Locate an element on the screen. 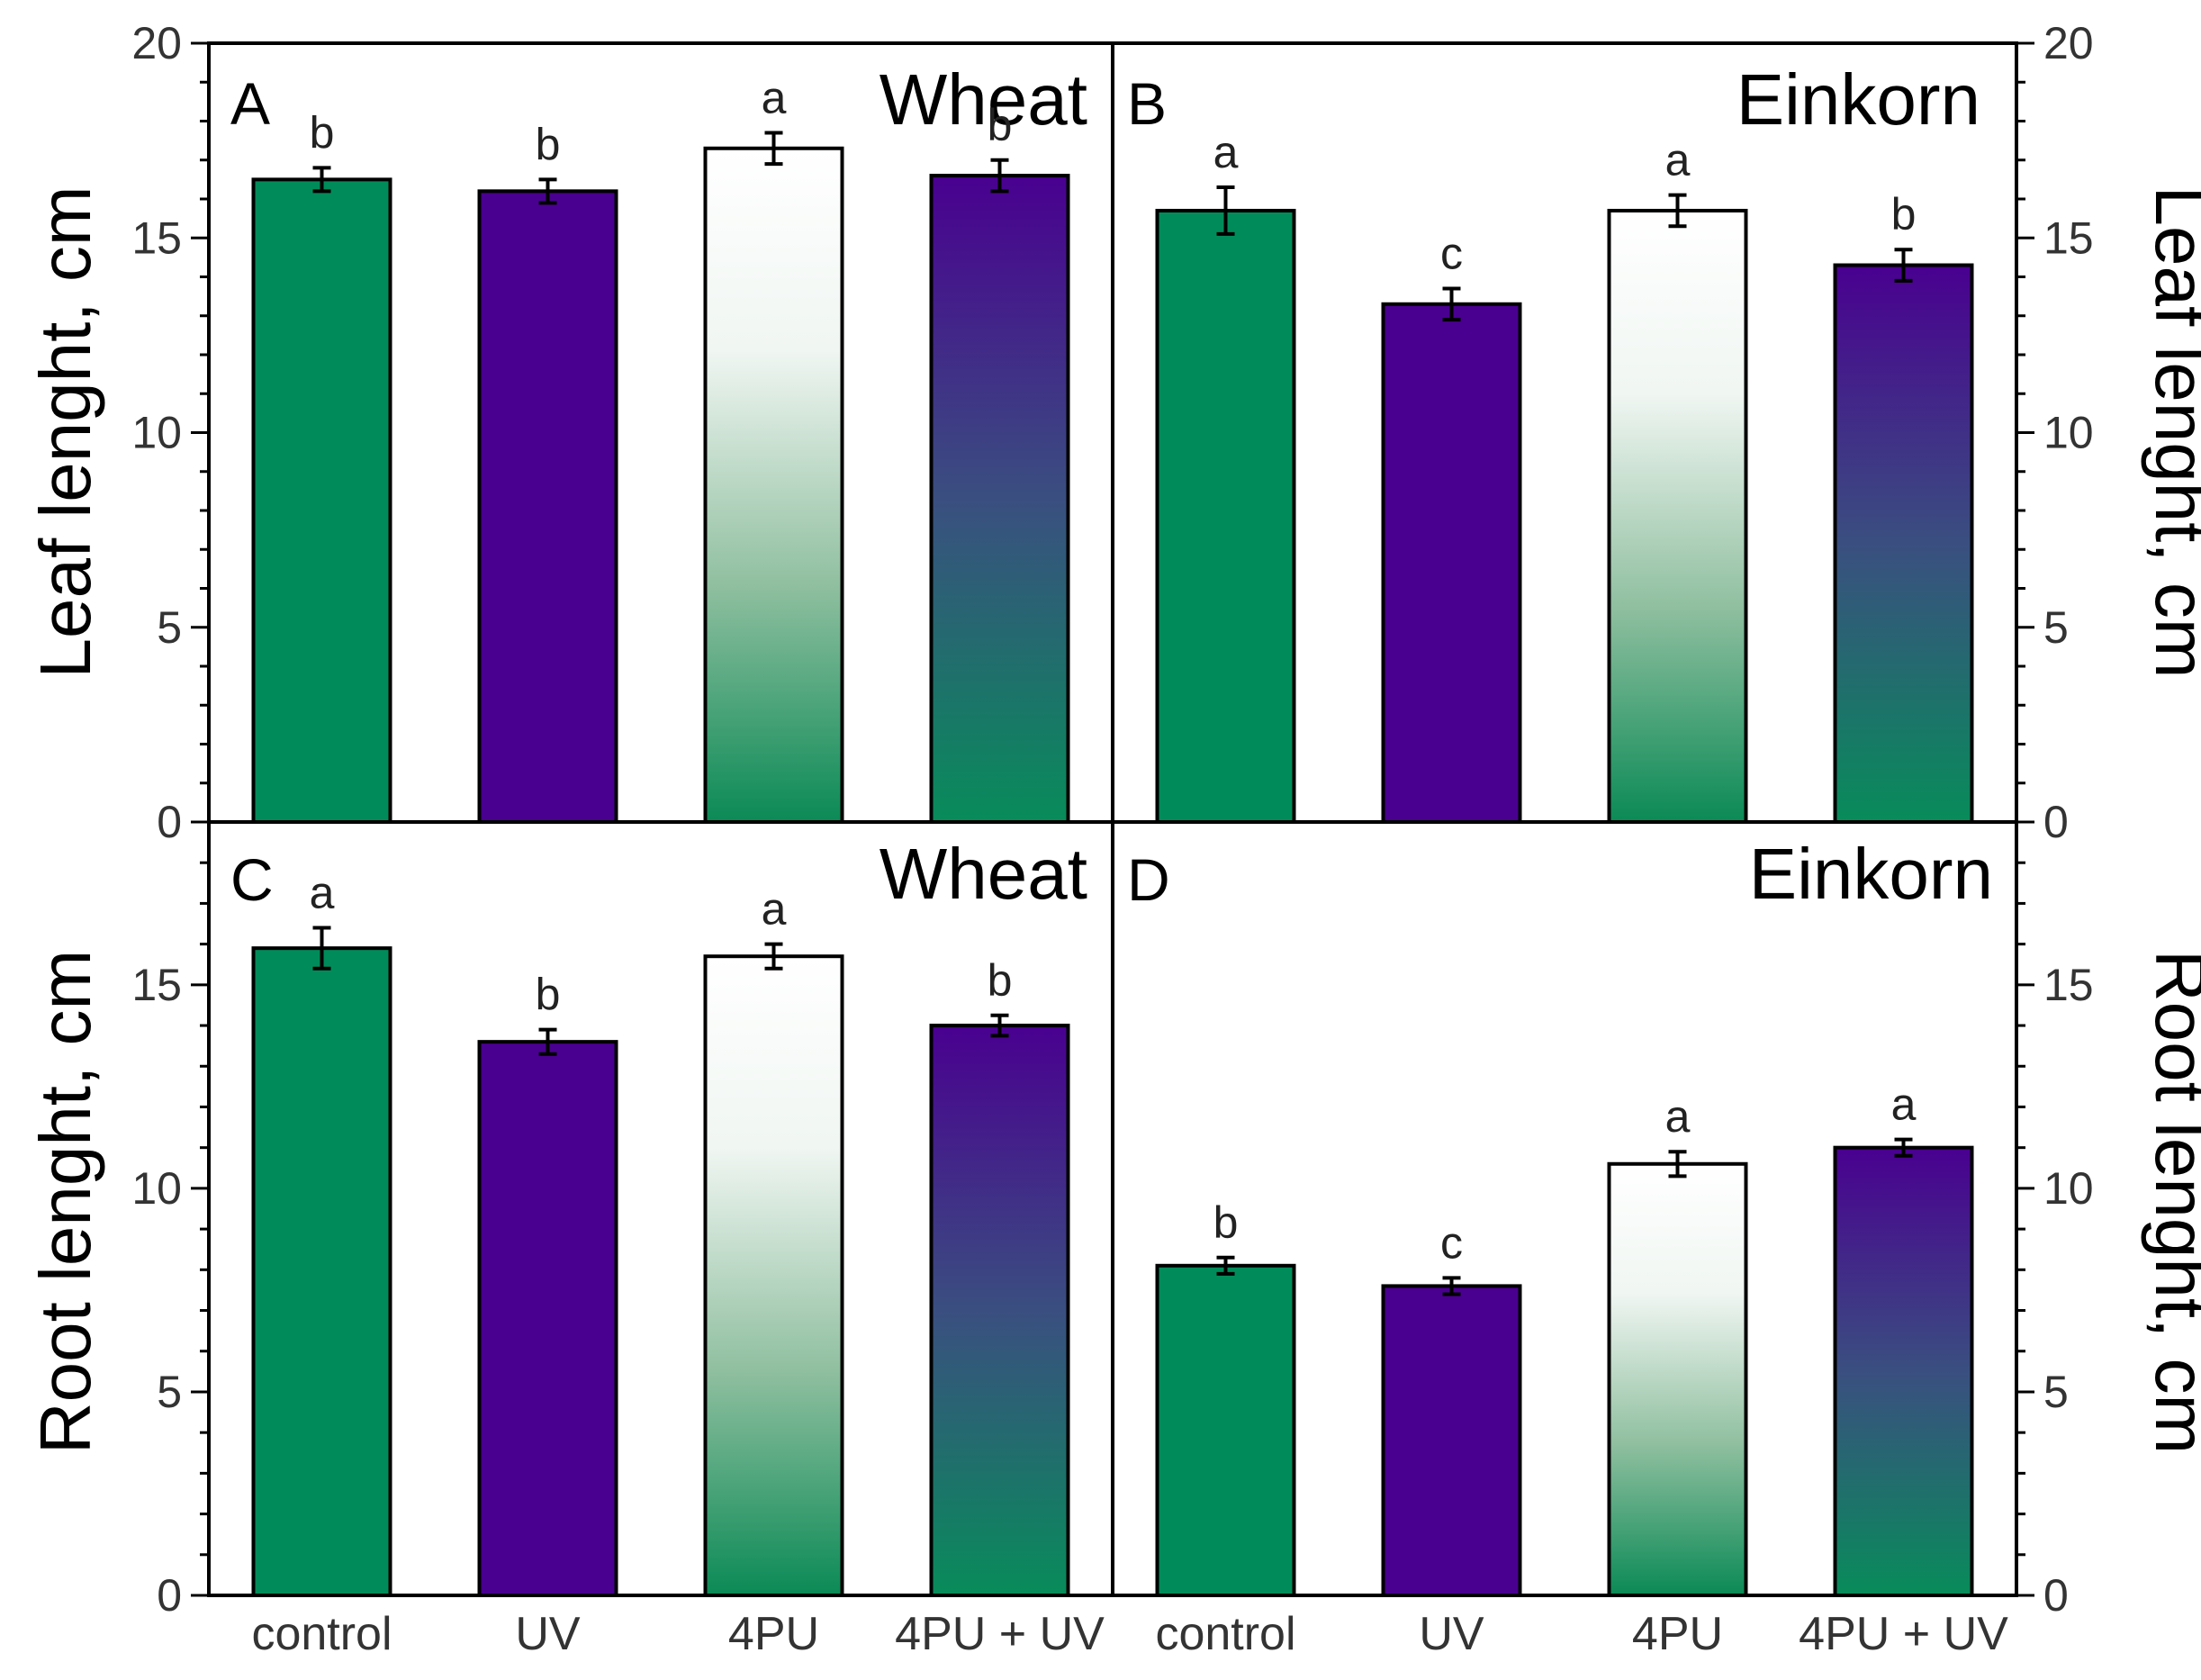 The image size is (2201, 1680). panel-letter: D is located at coordinates (1148, 879).